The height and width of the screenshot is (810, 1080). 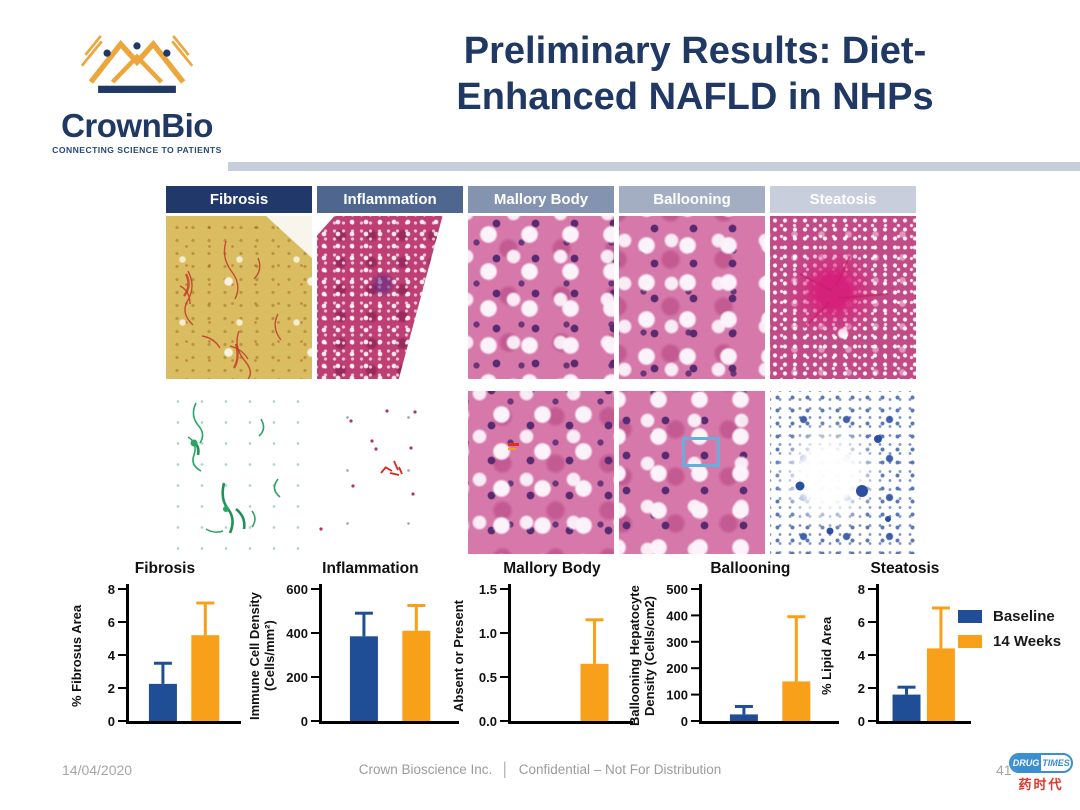 I want to click on mallory-body-stain-image, so click(x=541, y=297).